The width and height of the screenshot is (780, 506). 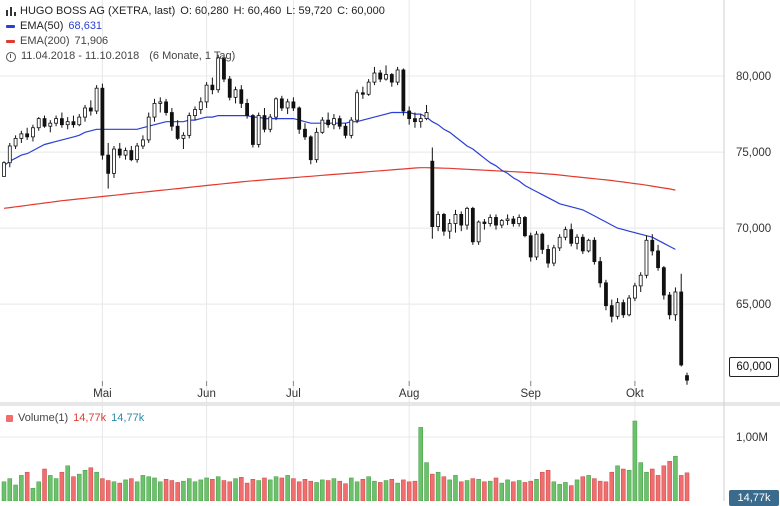 What do you see at coordinates (10, 41) in the screenshot?
I see `ema200-swatch` at bounding box center [10, 41].